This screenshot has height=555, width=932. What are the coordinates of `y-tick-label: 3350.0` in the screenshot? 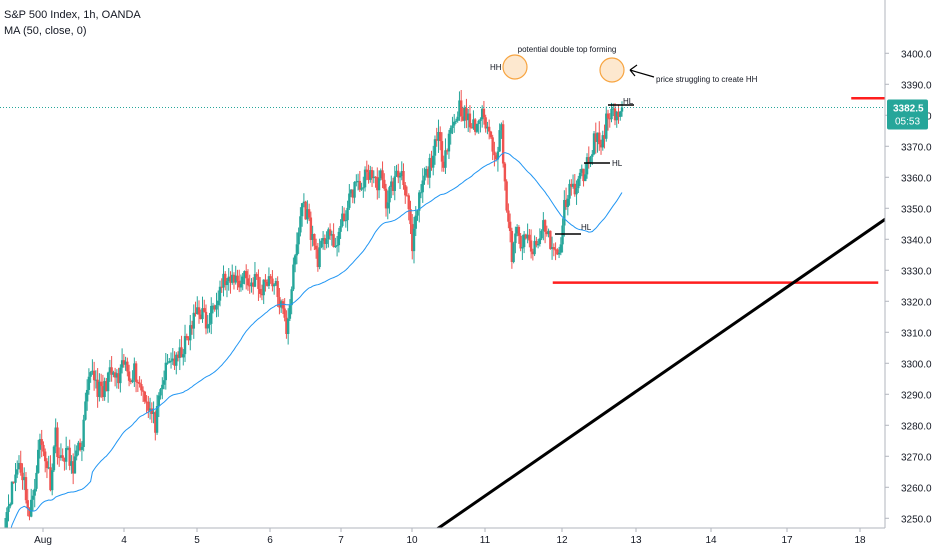 It's located at (916, 209).